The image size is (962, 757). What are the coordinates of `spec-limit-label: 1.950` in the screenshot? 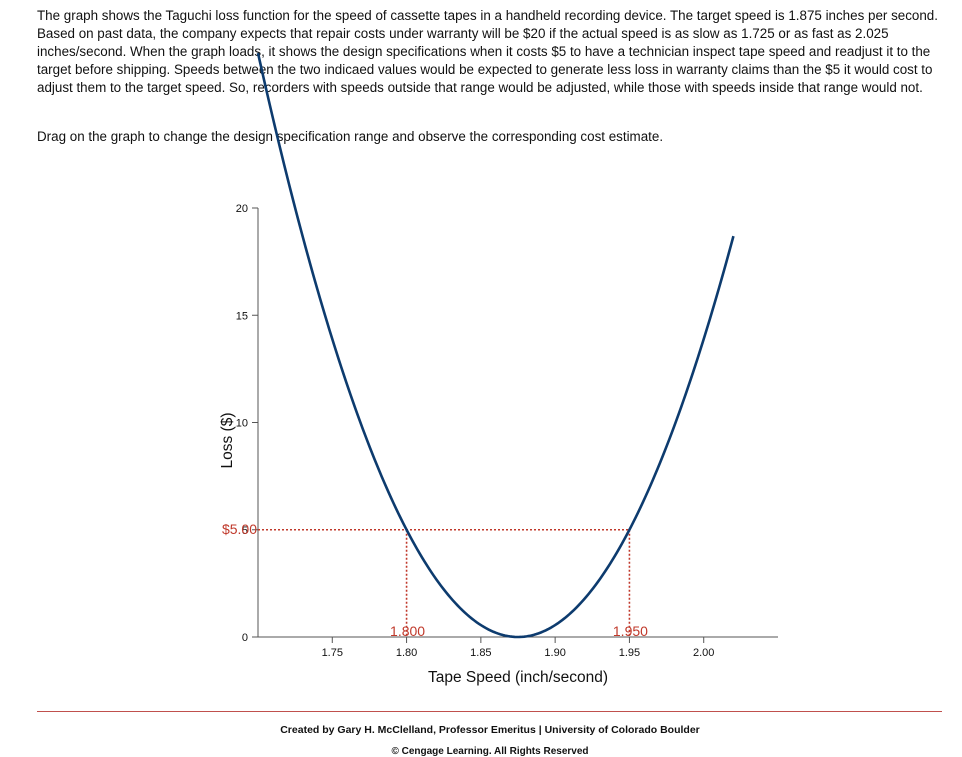 It's located at (630, 631).